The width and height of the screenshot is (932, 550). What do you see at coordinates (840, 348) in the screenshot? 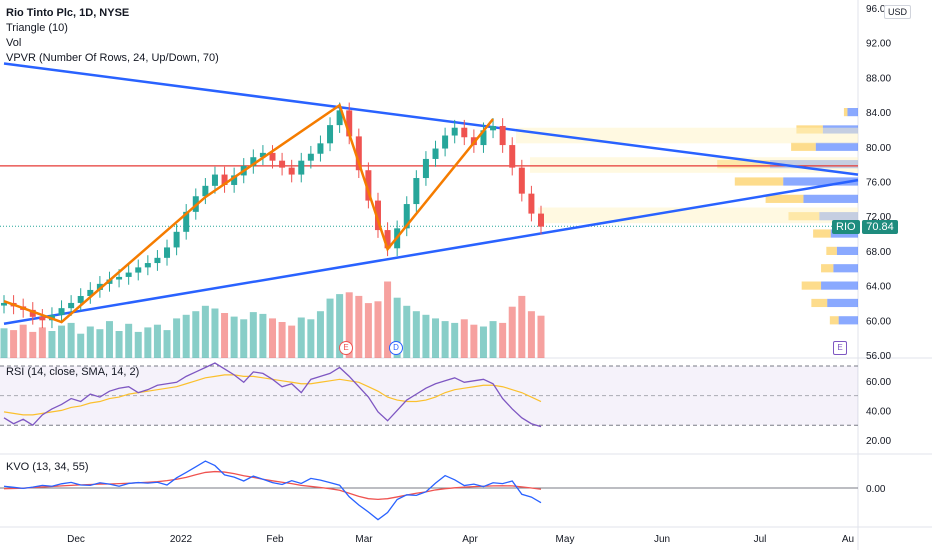
I see `future-earnings-marker: E` at bounding box center [840, 348].